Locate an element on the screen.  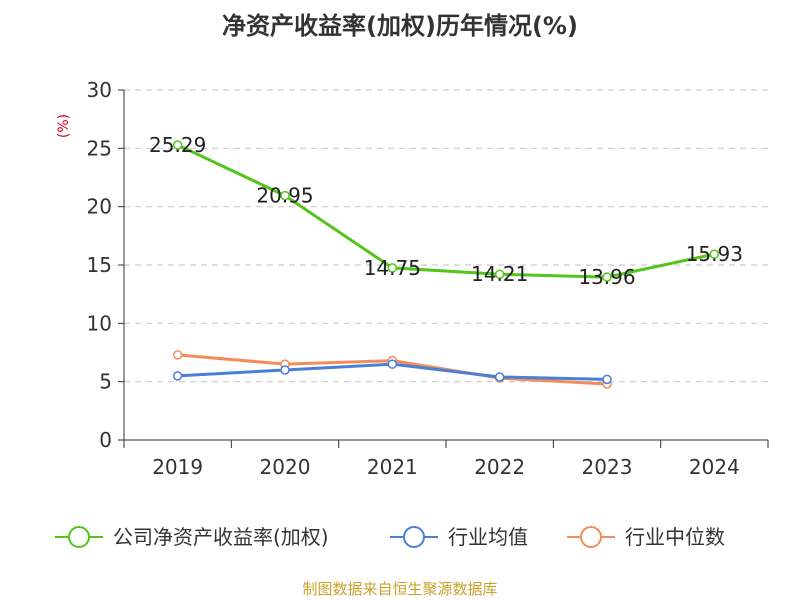
x-tick-label: 2023 is located at coordinates (607, 467).